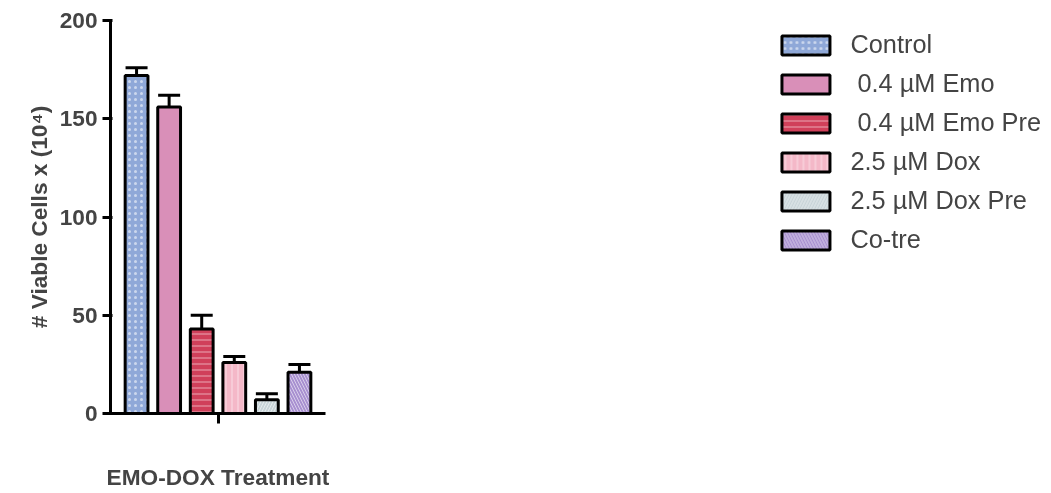 This screenshot has width=1051, height=493. I want to click on y-tick-label: 200, so click(78, 20).